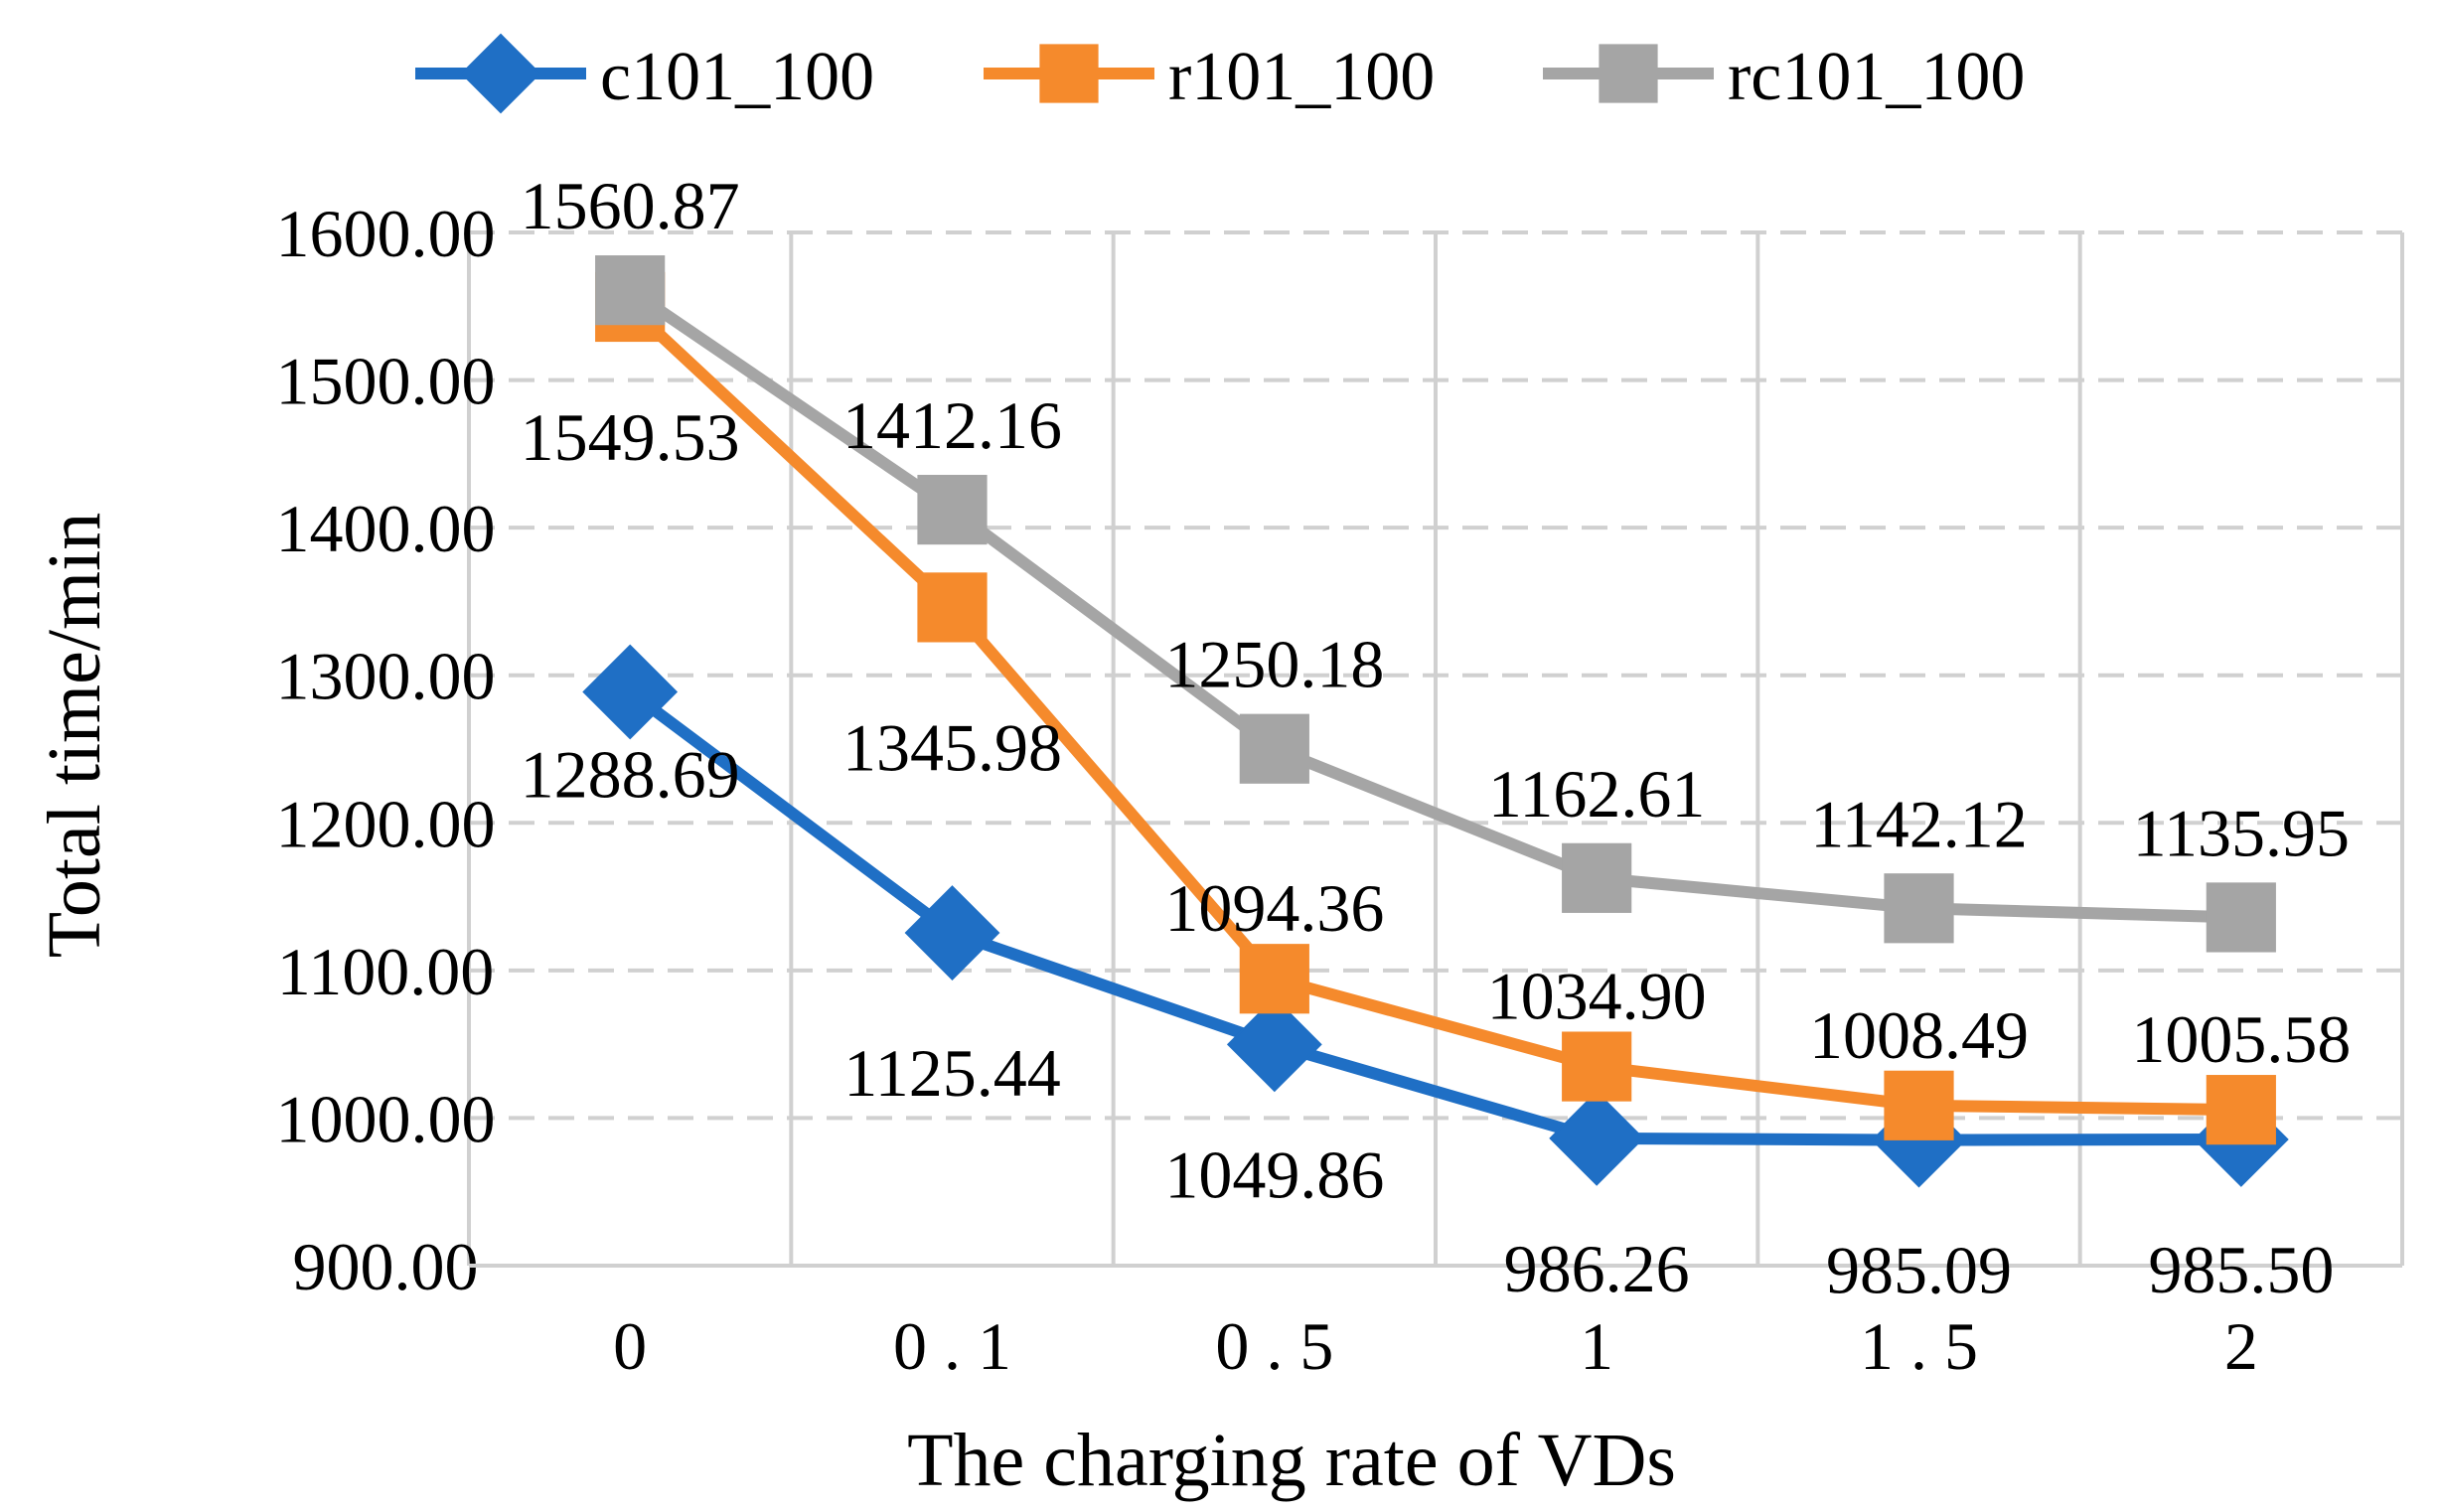 The image size is (2440, 1512). I want to click on data-label: 1345.98, so click(952, 747).